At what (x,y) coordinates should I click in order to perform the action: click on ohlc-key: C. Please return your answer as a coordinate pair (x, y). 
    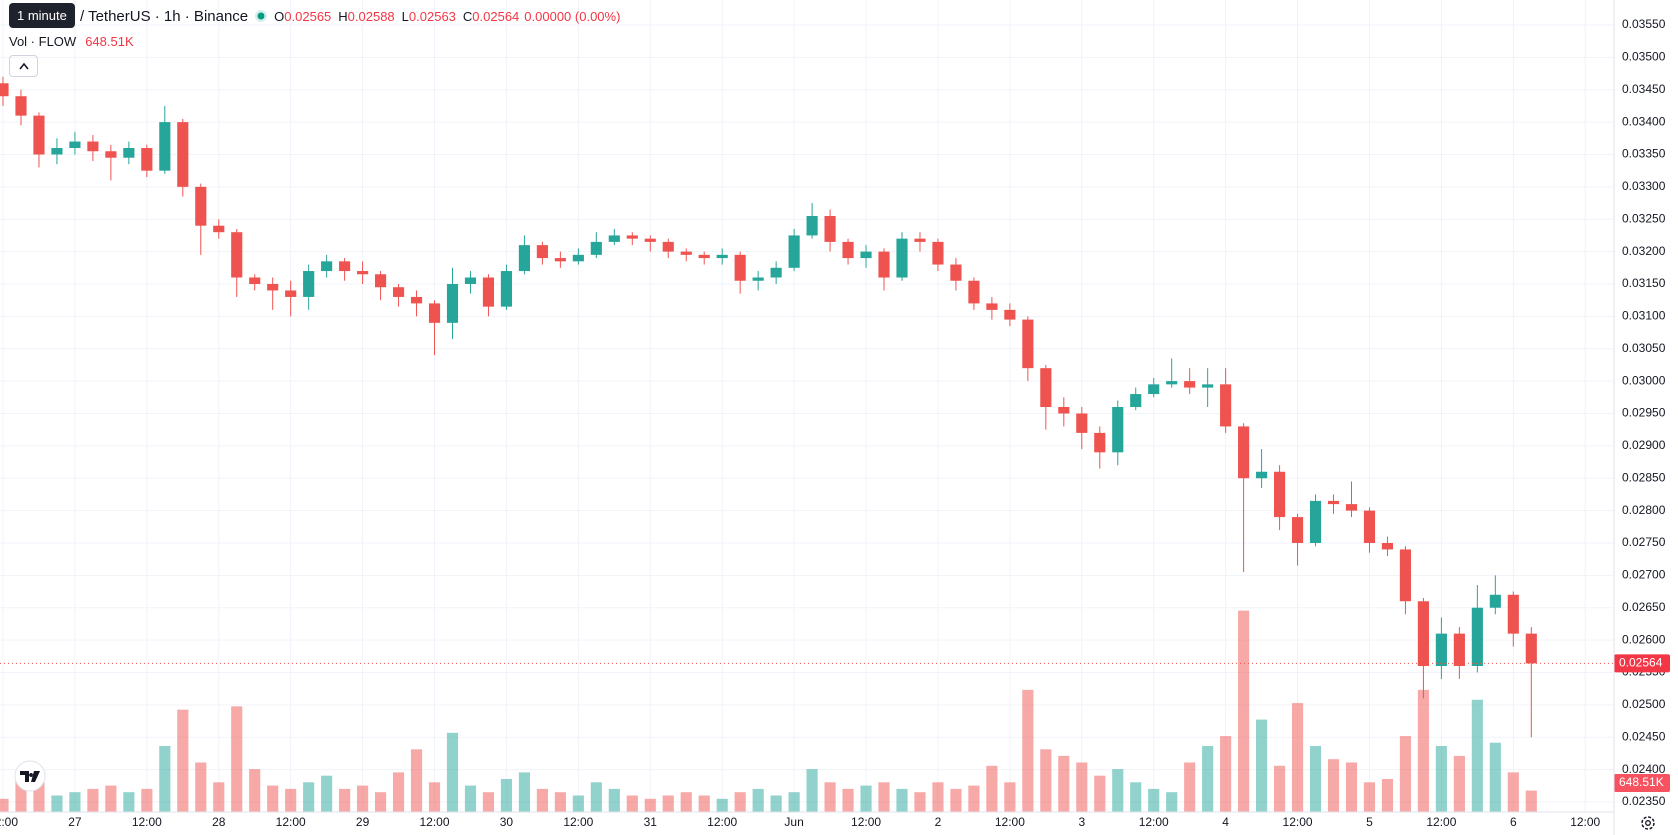
    Looking at the image, I should click on (467, 16).